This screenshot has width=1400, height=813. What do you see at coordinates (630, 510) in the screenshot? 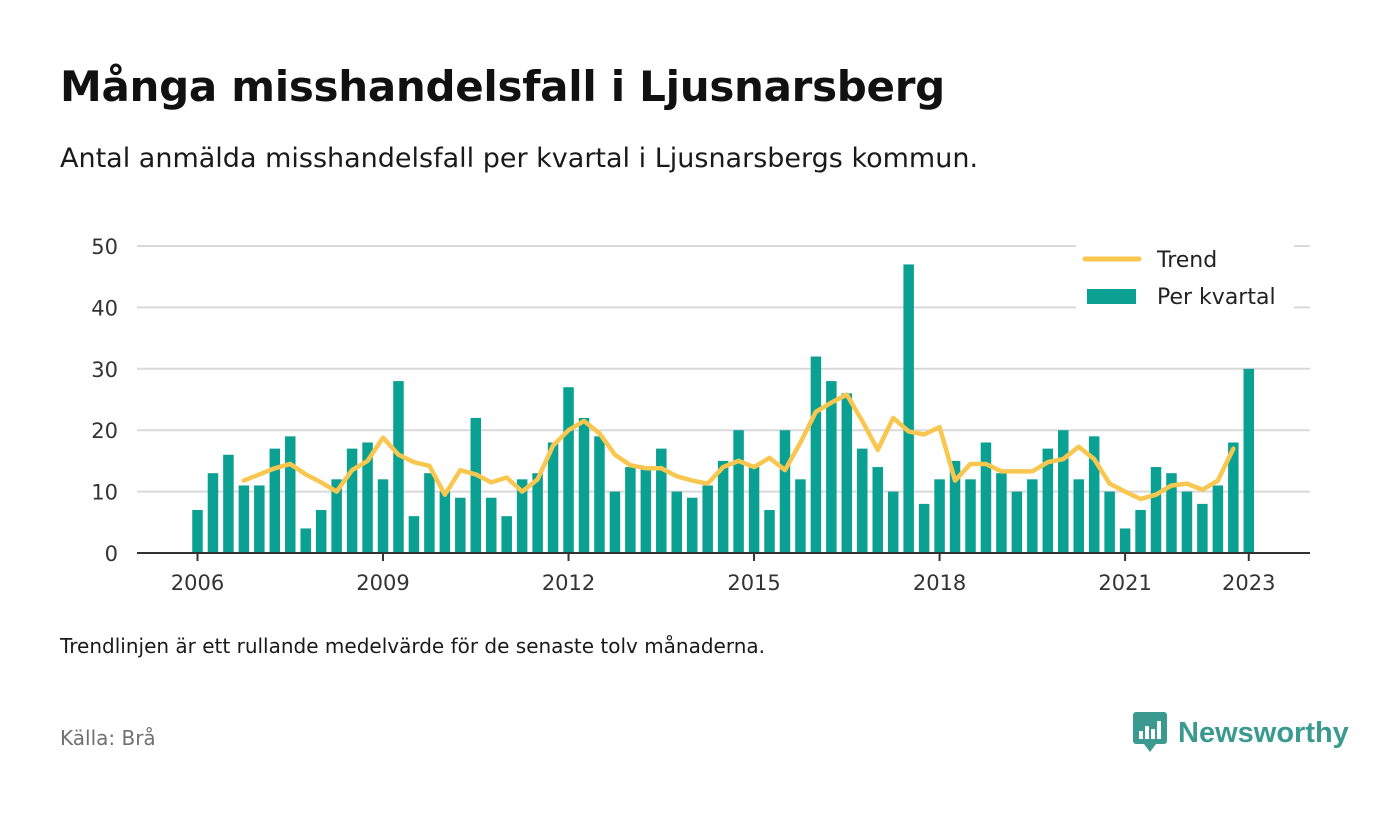
I see `bar-q29` at bounding box center [630, 510].